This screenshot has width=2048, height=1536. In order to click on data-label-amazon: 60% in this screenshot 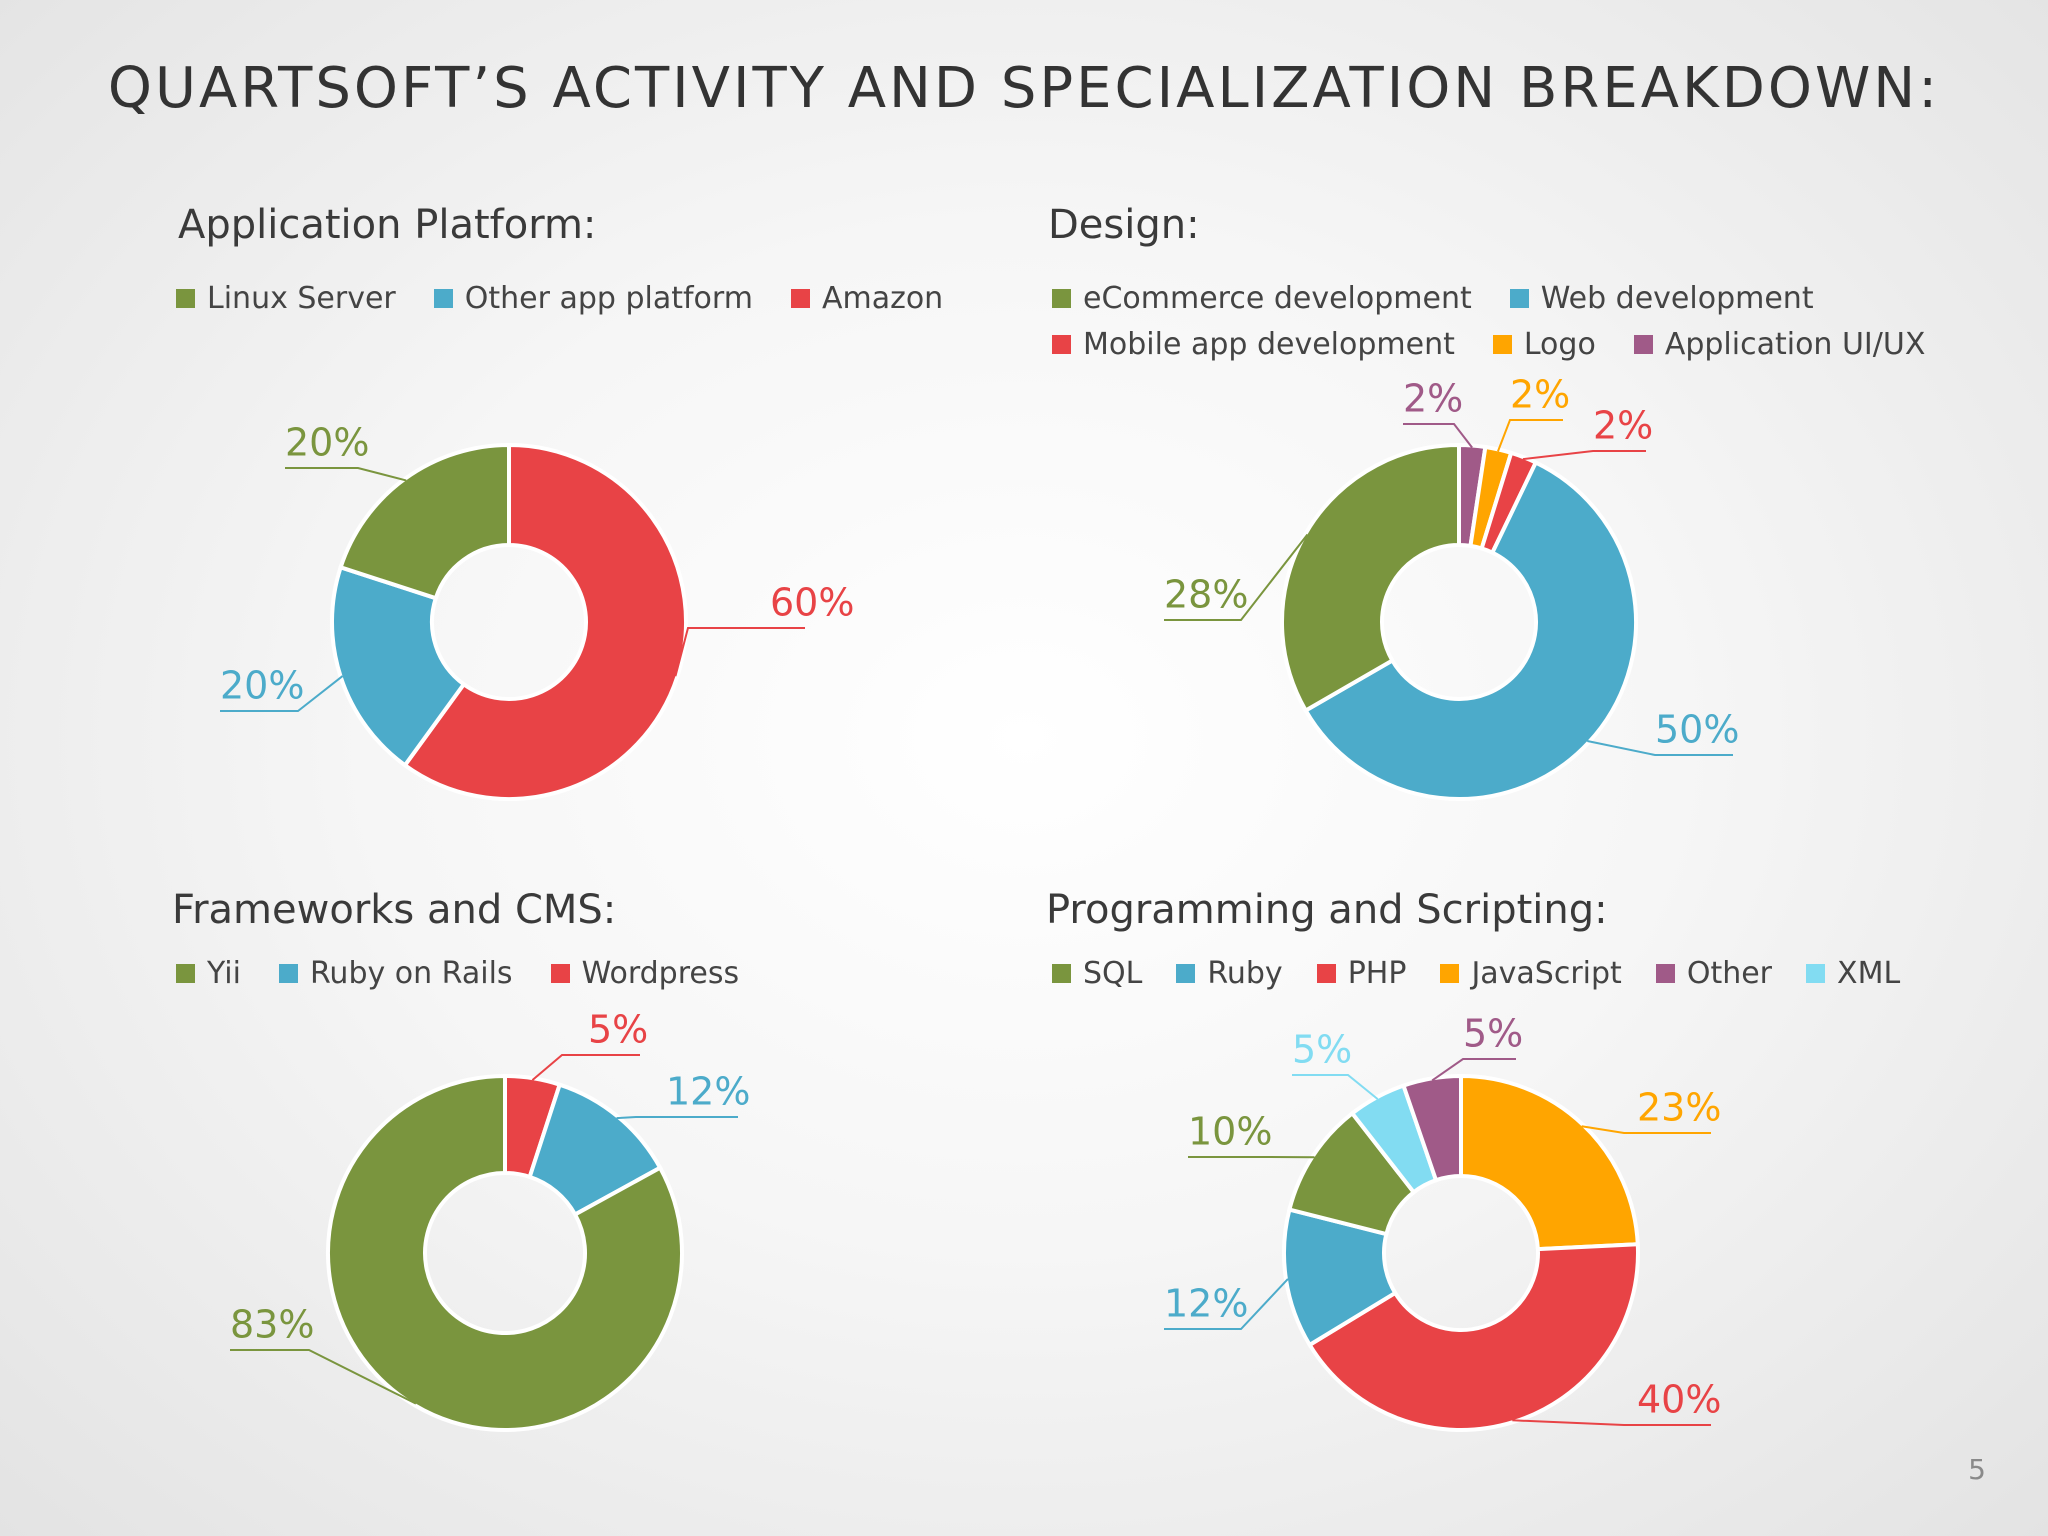, I will do `click(812, 603)`.